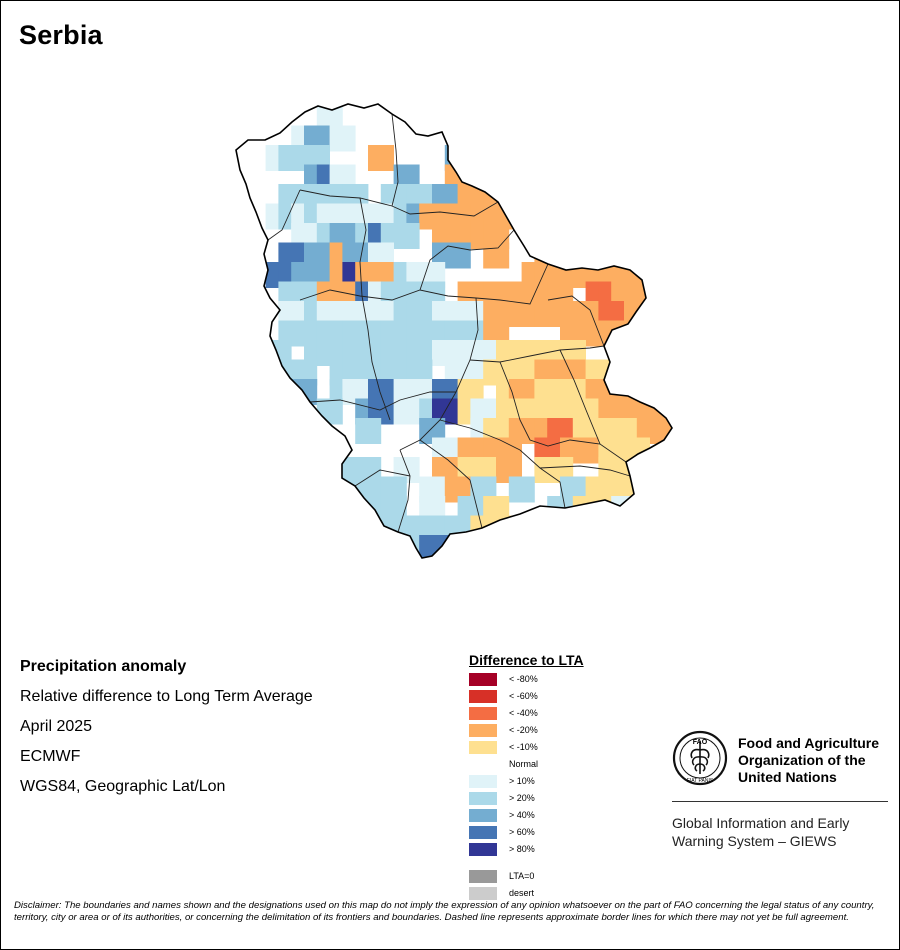  What do you see at coordinates (522, 876) in the screenshot?
I see `legend-label: LTA=0` at bounding box center [522, 876].